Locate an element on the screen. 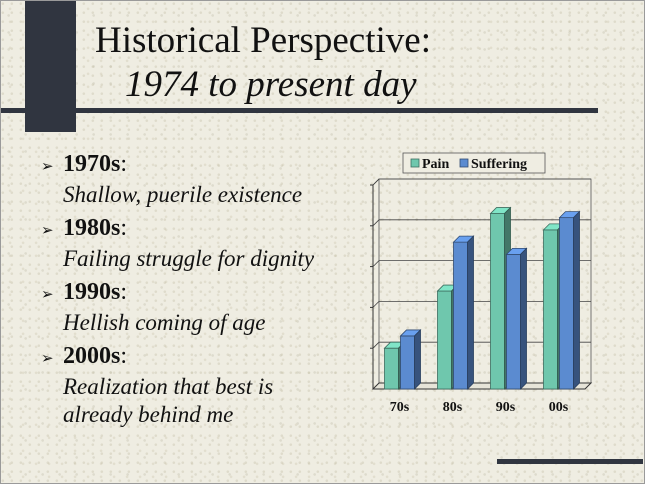  legend-label-suffering: Suffering is located at coordinates (499, 164).